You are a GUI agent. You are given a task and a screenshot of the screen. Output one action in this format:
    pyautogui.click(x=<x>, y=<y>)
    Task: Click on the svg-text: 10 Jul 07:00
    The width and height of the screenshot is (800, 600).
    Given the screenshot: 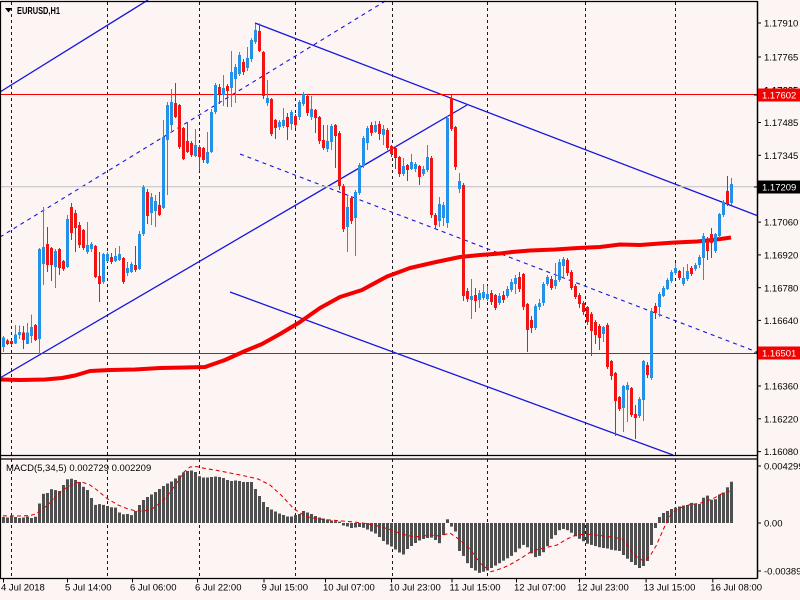 What is the action you would take?
    pyautogui.click(x=349, y=588)
    